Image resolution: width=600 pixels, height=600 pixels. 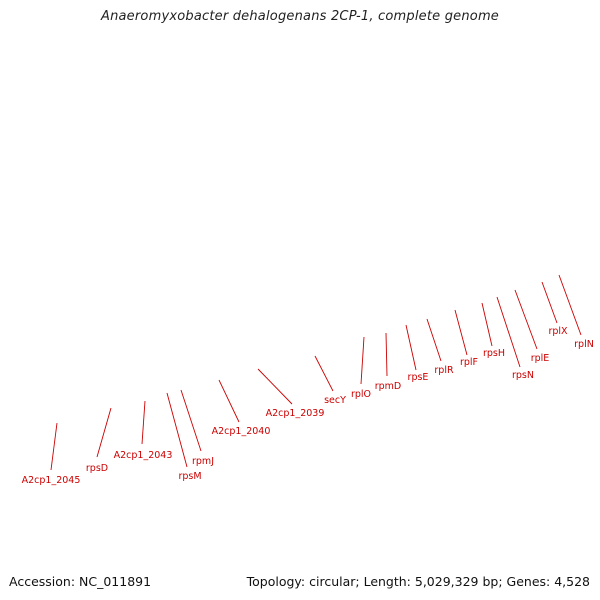 What do you see at coordinates (241, 431) in the screenshot?
I see `gene-label: A2cp1_2040` at bounding box center [241, 431].